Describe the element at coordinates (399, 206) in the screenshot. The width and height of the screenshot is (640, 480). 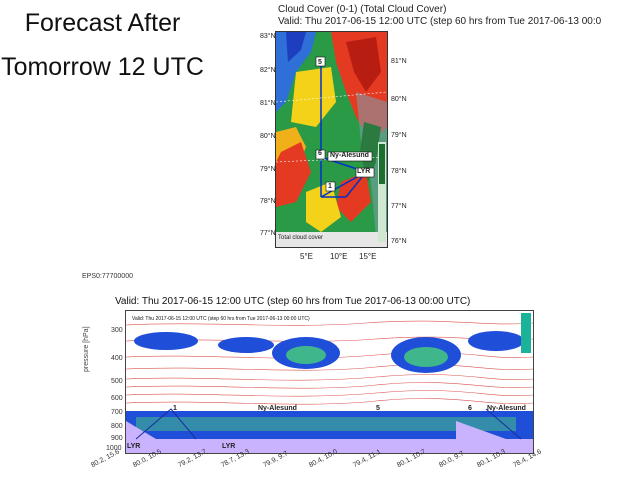
I see `lat-label-right: 77°N` at that location.